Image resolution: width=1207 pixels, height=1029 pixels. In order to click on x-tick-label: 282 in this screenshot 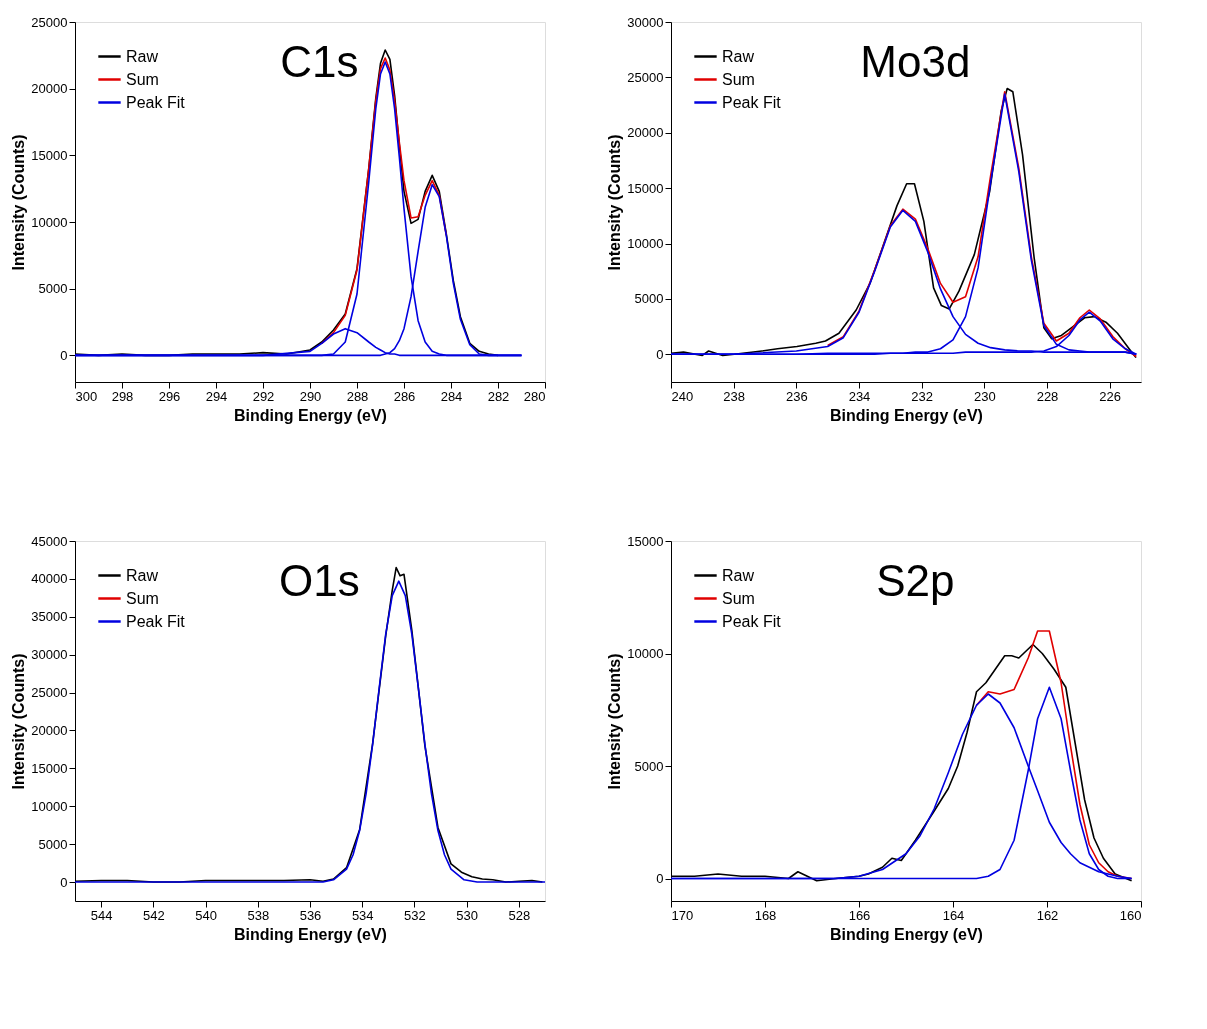, I will do `click(498, 396)`.